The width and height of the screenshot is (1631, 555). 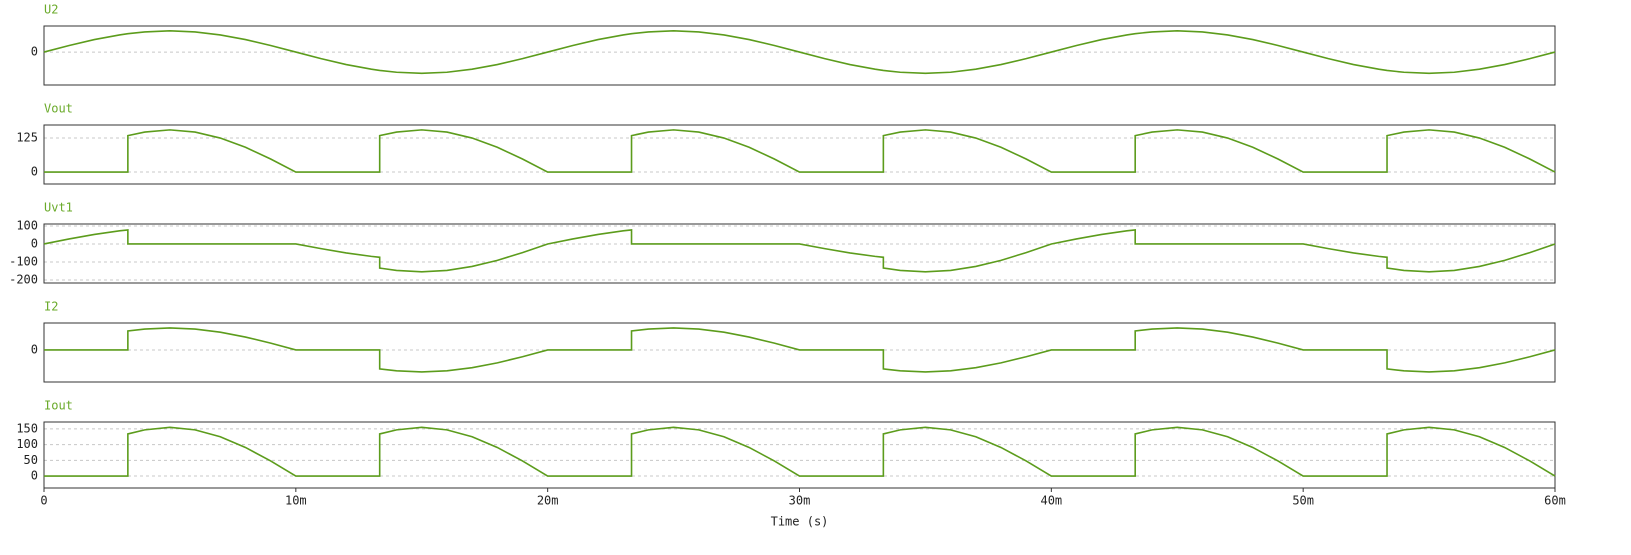 I want to click on x-tick-label: 60m, so click(x=1555, y=501).